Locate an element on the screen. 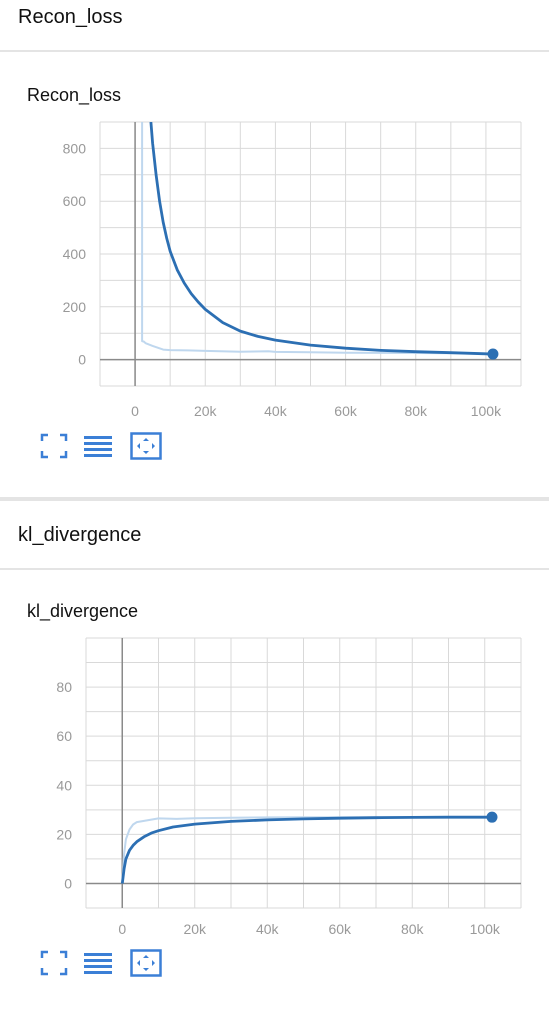 This screenshot has height=1014, width=549. series-line-raw is located at coordinates (317, 238).